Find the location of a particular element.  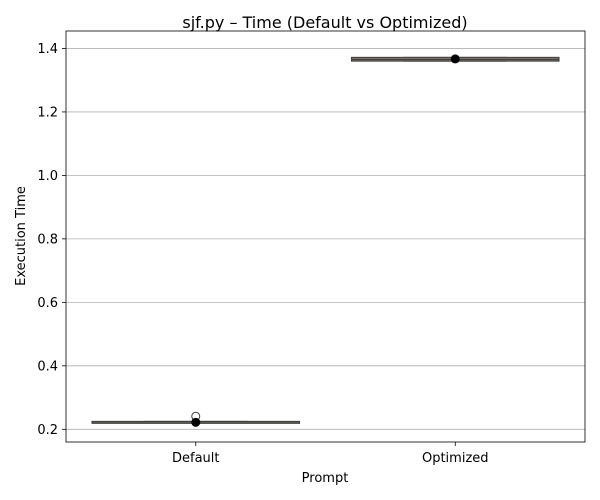

y-tick-label: 1.2 is located at coordinates (47, 112).